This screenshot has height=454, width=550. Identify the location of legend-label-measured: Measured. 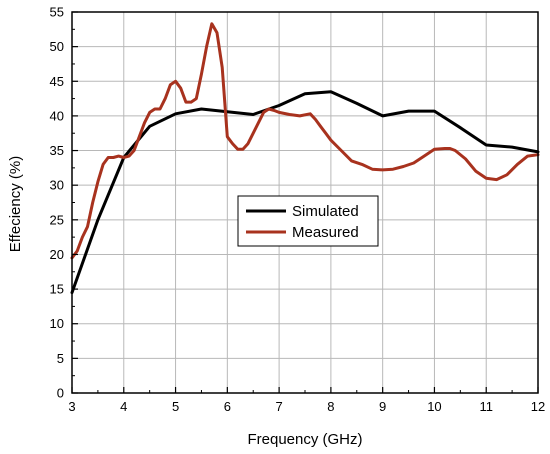
(325, 232).